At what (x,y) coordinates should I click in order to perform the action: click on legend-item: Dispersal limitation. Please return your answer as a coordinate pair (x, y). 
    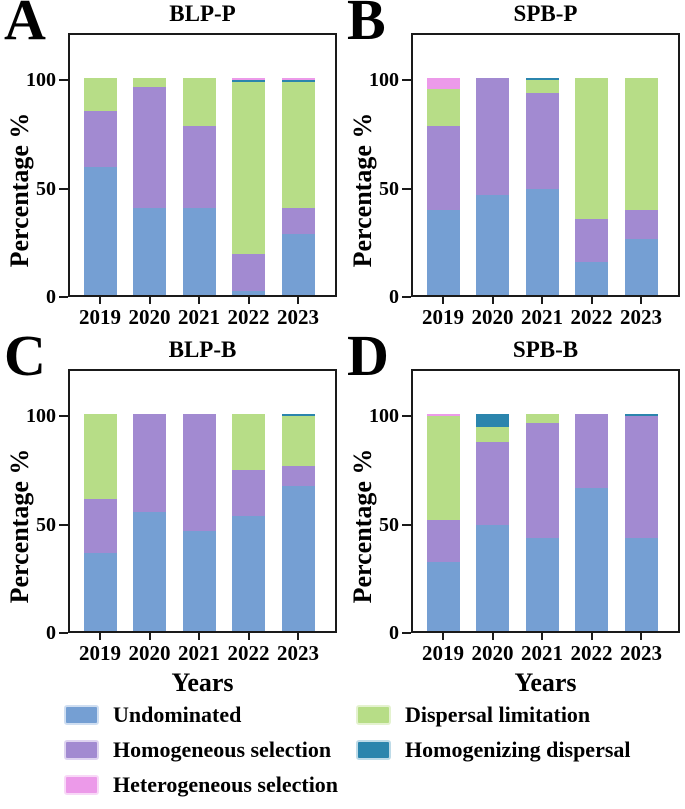
    Looking at the image, I should click on (493, 715).